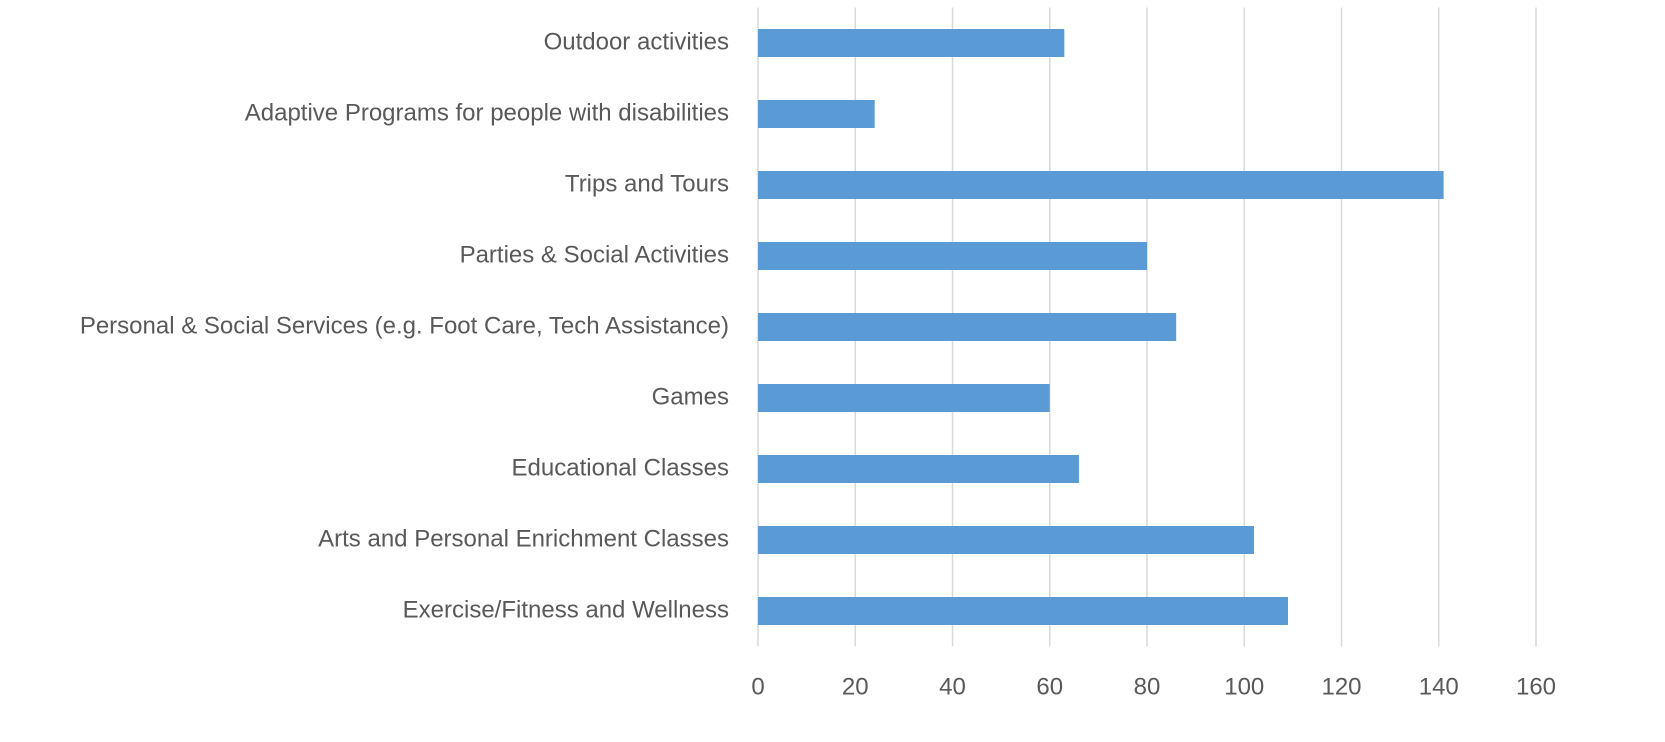 Image resolution: width=1665 pixels, height=742 pixels. What do you see at coordinates (952, 686) in the screenshot?
I see `x-tick-label: 40` at bounding box center [952, 686].